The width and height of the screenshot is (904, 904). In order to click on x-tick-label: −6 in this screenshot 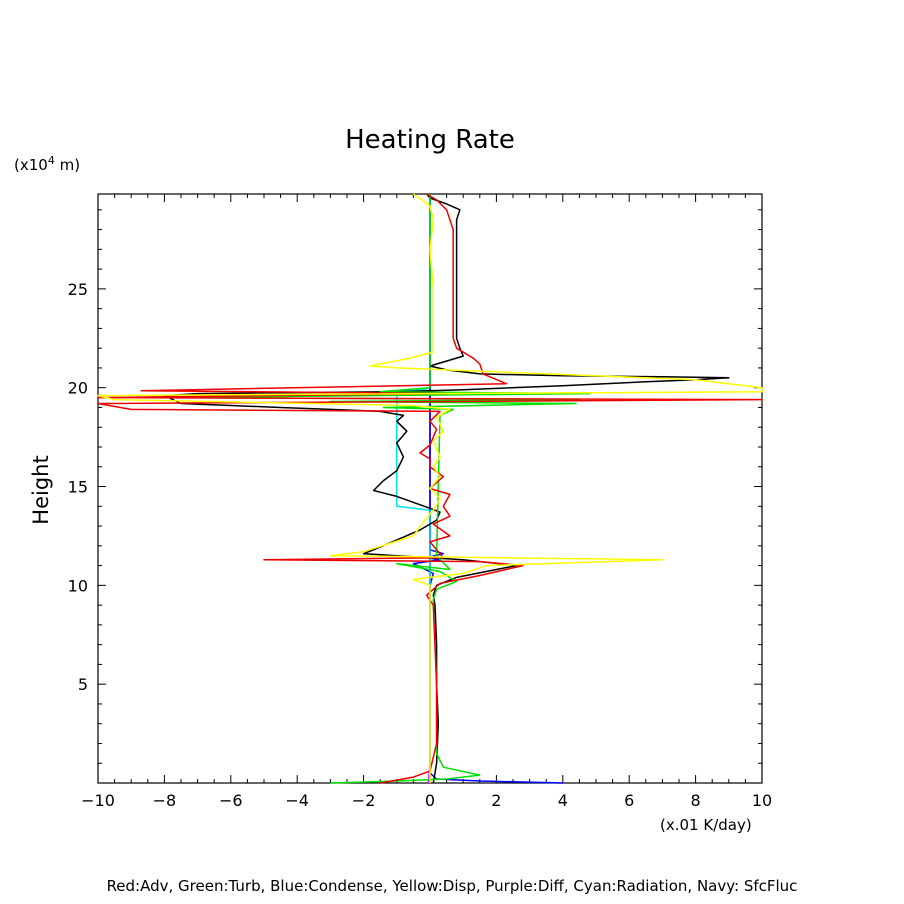, I will do `click(231, 800)`.